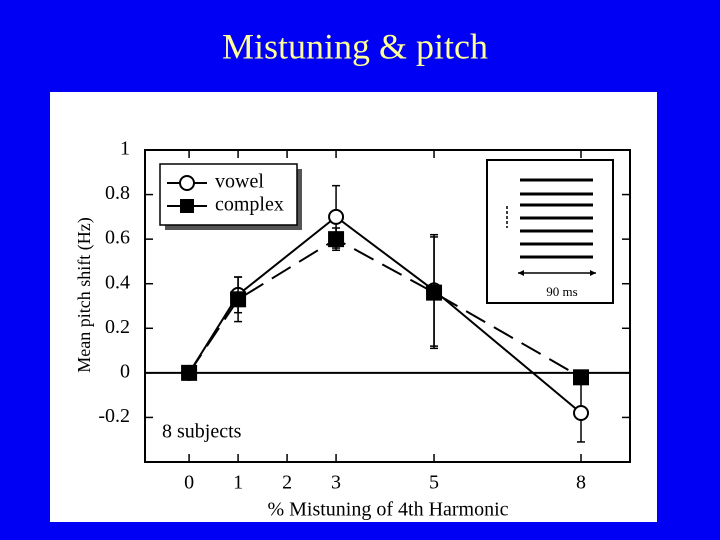 Image resolution: width=720 pixels, height=540 pixels. I want to click on x-tick-label: 0, so click(189, 483).